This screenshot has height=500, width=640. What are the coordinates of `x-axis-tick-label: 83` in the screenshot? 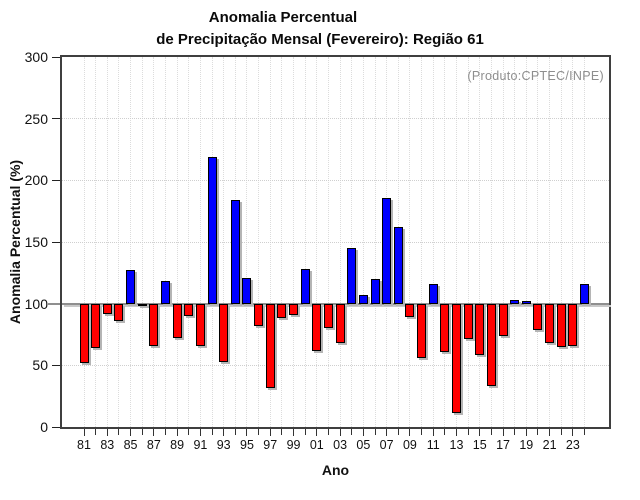 It's located at (107, 445).